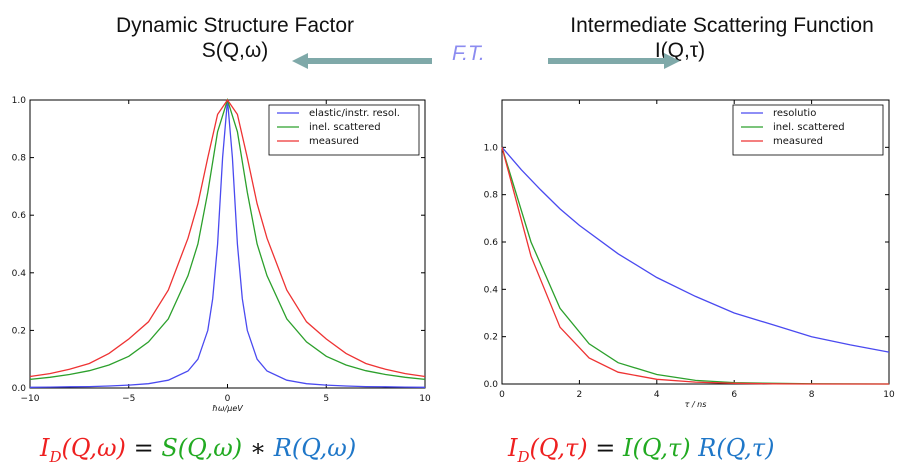  I want to click on left-ytick-label: 0.8, so click(19, 159).